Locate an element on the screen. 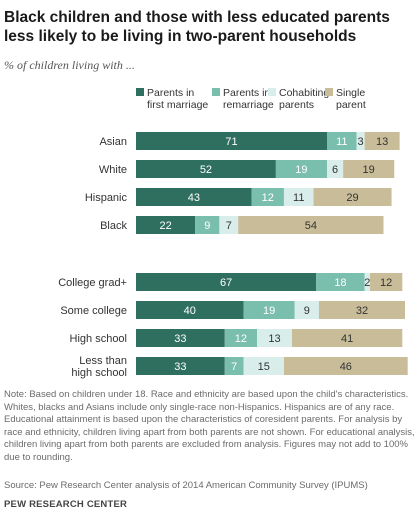 This screenshot has width=420, height=523. data-label: 15 is located at coordinates (264, 367).